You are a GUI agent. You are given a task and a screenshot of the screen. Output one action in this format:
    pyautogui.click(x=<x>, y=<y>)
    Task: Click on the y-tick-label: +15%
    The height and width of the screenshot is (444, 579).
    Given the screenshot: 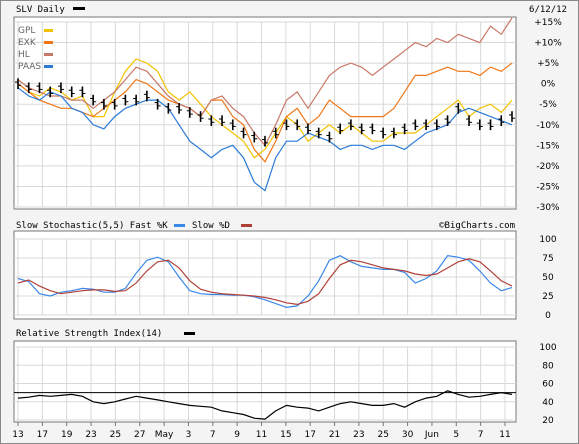 What is the action you would take?
    pyautogui.click(x=548, y=23)
    